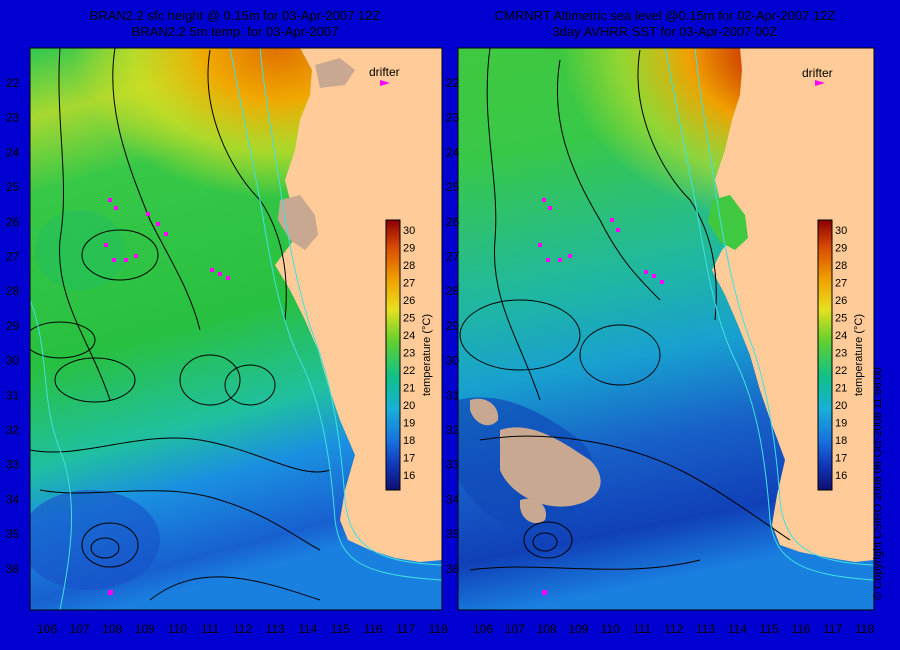 The width and height of the screenshot is (900, 650). Describe the element at coordinates (453, 222) in the screenshot. I see `lat-tick-label: 26` at that location.